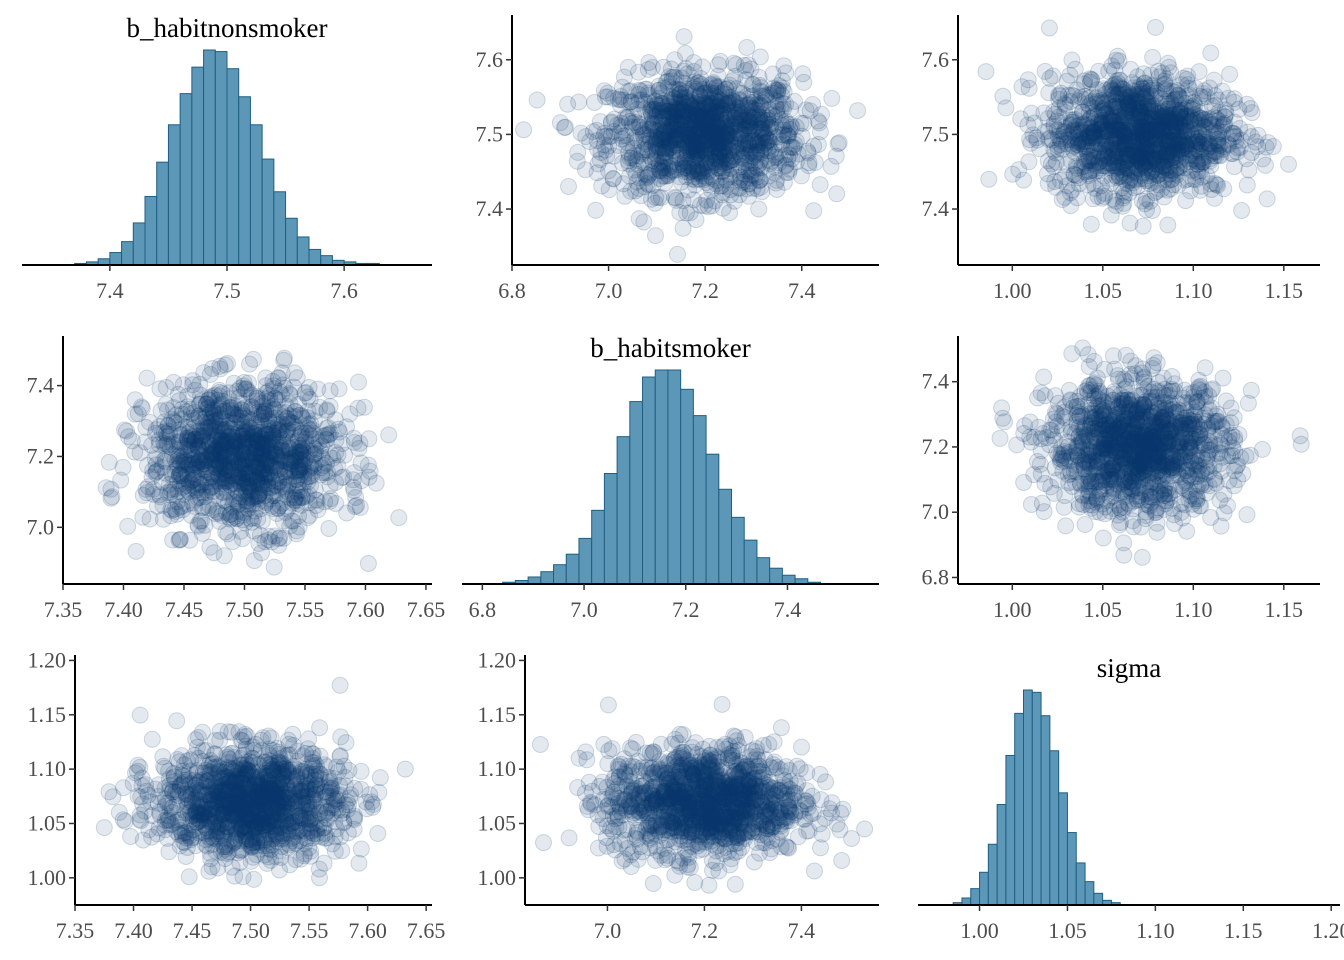 The height and width of the screenshot is (960, 1344). What do you see at coordinates (609, 290) in the screenshot?
I see `x-tick-label: 7.0` at bounding box center [609, 290].